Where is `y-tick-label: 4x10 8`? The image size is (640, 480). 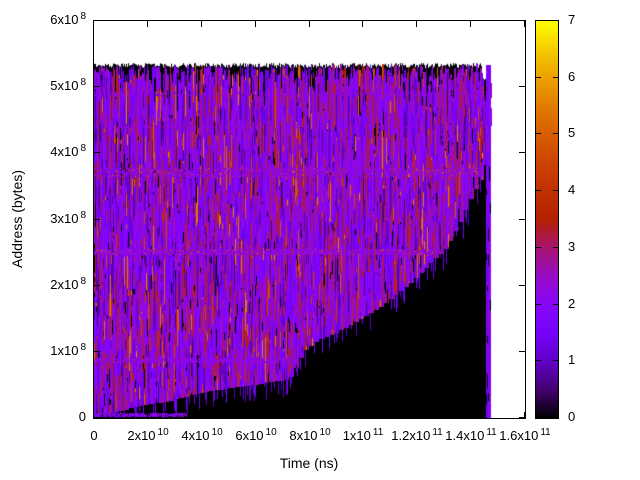 y-tick-label: 4x10 8 is located at coordinates (68, 151).